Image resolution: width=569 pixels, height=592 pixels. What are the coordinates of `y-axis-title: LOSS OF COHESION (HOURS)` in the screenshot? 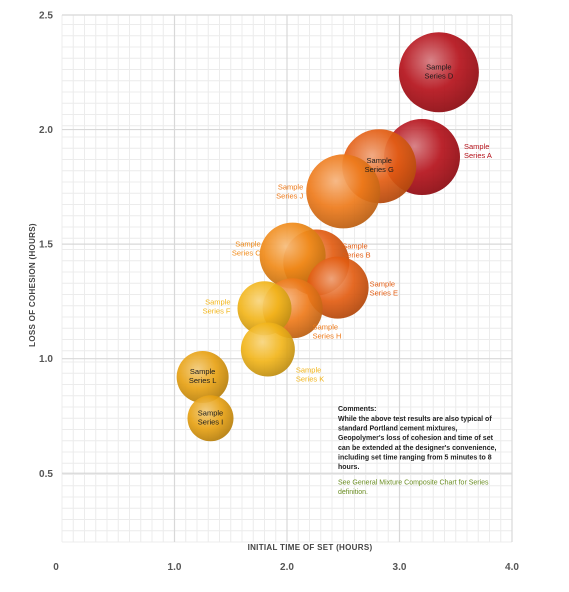 It's located at (32, 285).